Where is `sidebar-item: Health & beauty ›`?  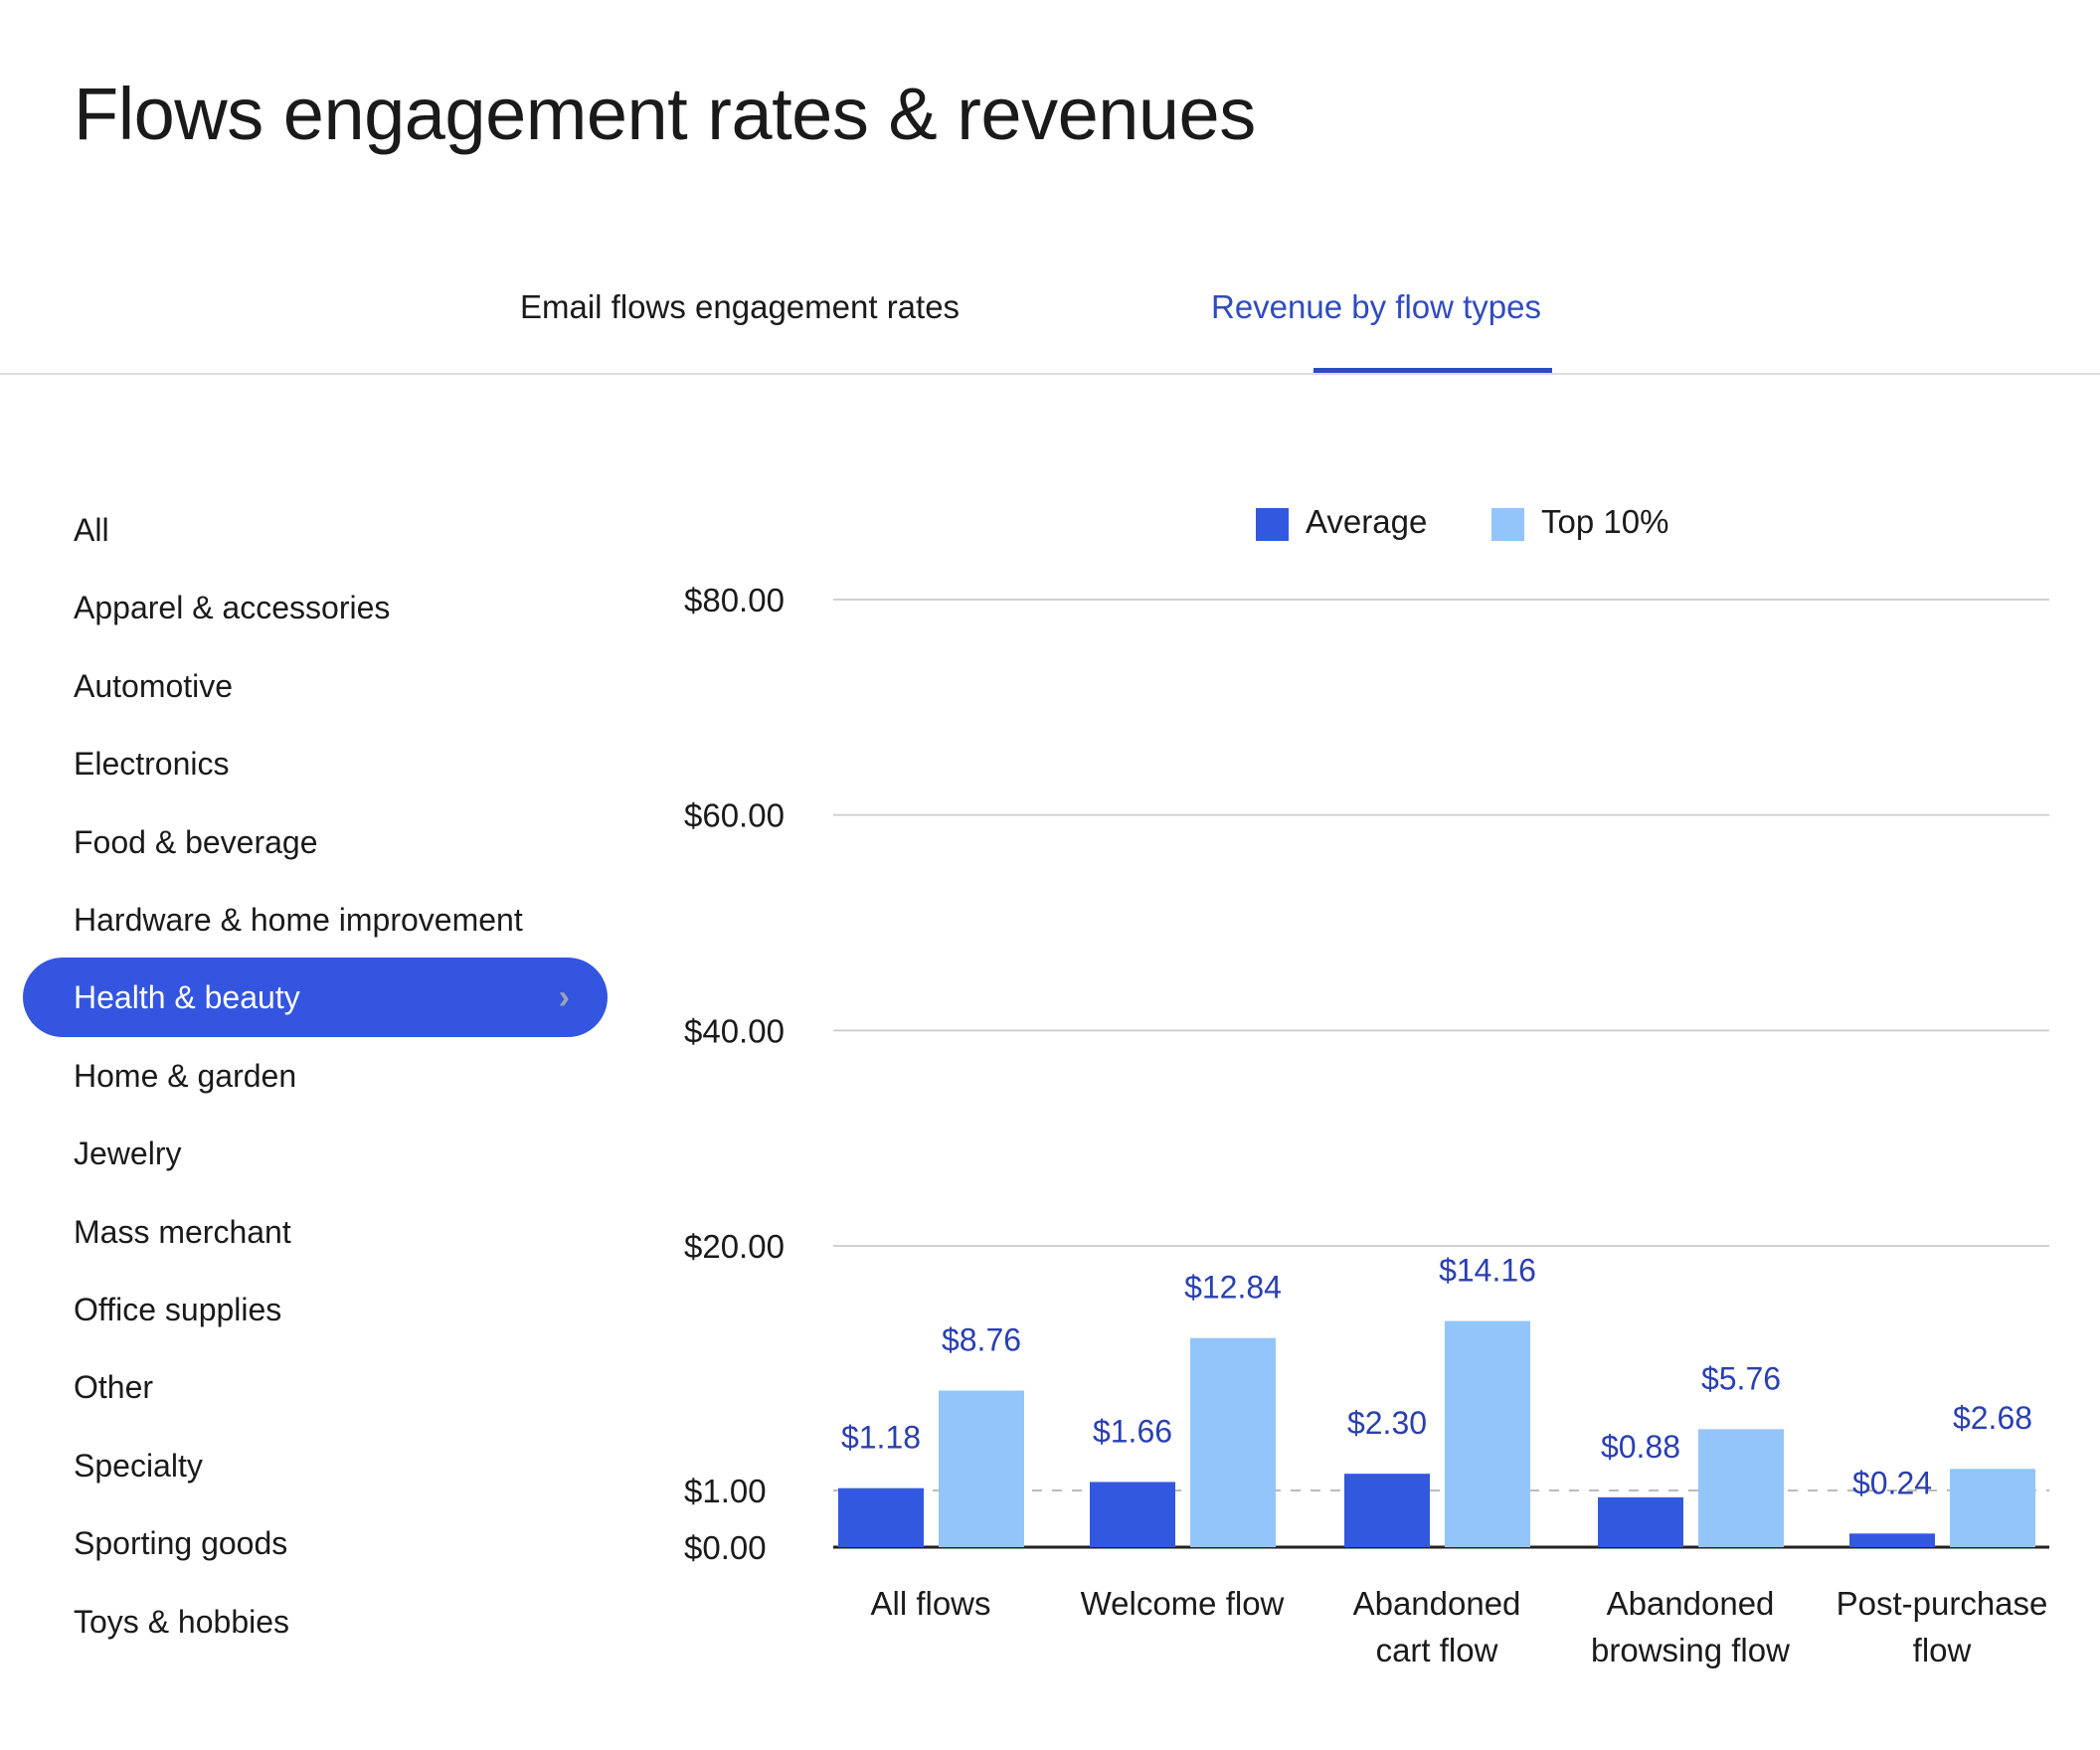
sidebar-item: Health & beauty › is located at coordinates (316, 998).